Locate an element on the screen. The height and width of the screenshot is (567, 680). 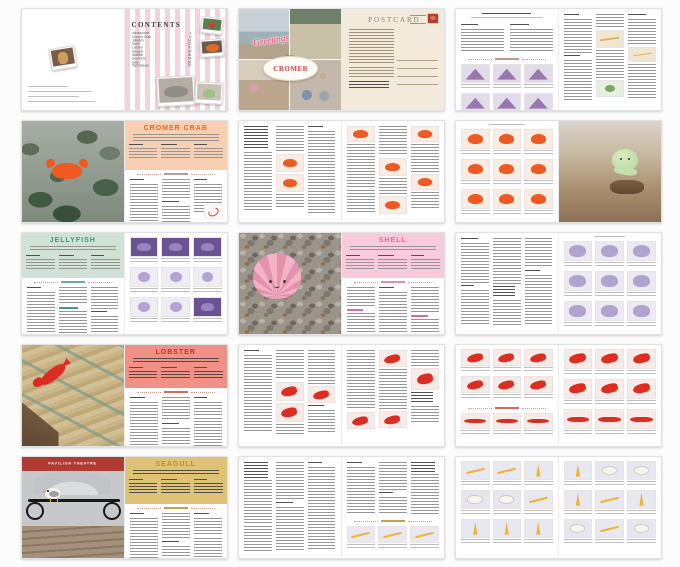
toc-row: Seagull 38 is located at coordinates (161, 52).